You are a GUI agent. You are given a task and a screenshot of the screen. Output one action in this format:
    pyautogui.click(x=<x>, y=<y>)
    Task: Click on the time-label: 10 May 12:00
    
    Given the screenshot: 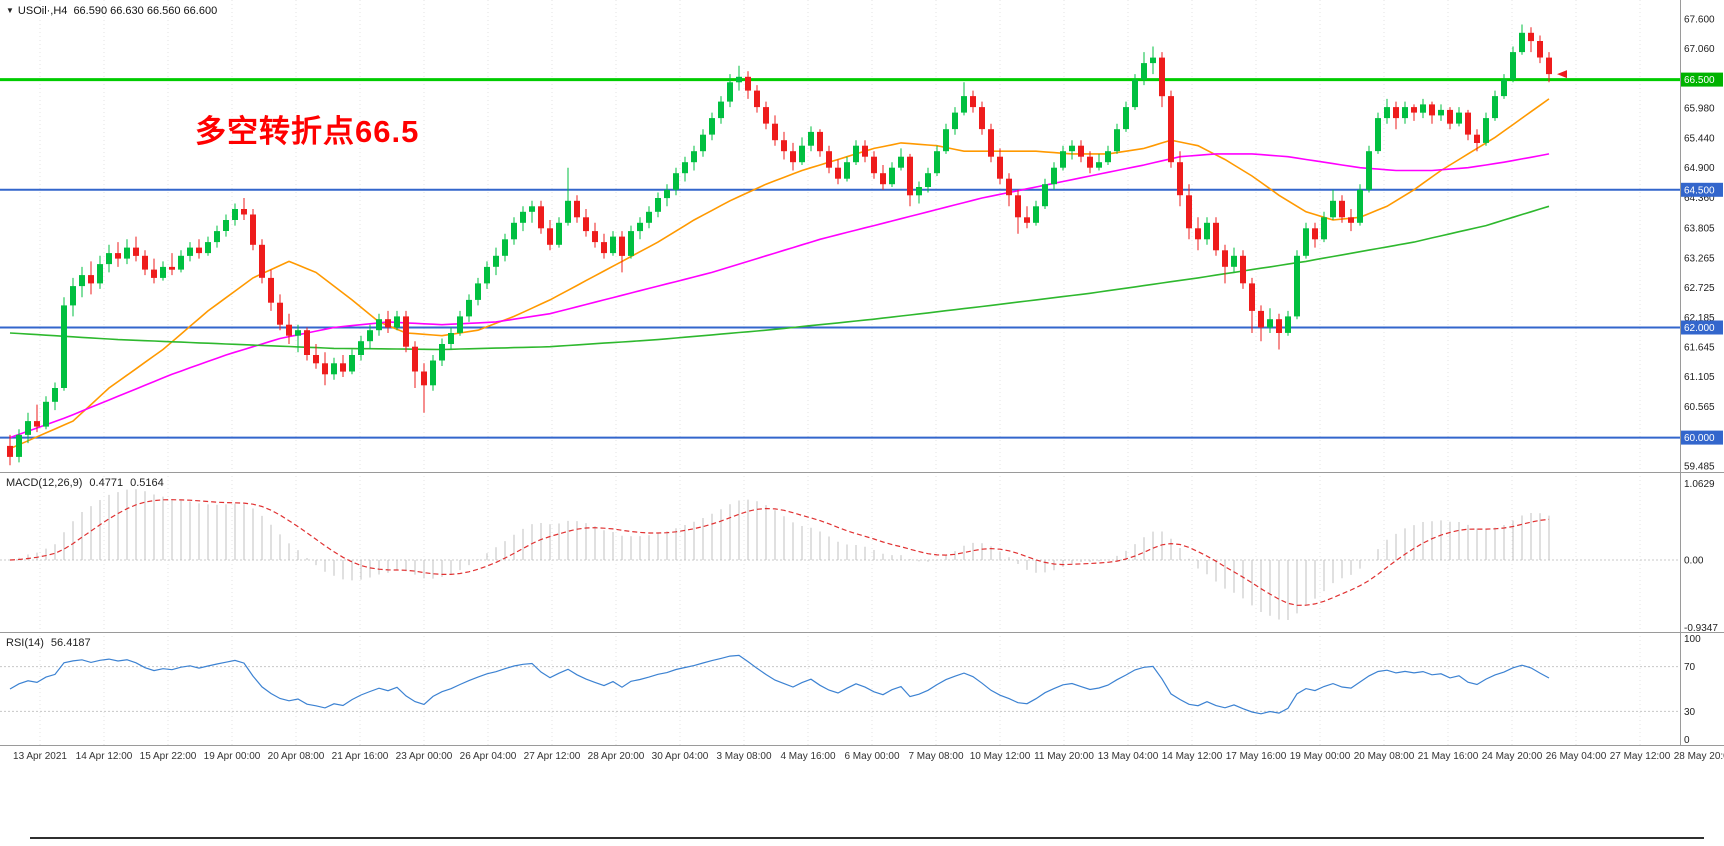 What is the action you would take?
    pyautogui.click(x=1000, y=756)
    